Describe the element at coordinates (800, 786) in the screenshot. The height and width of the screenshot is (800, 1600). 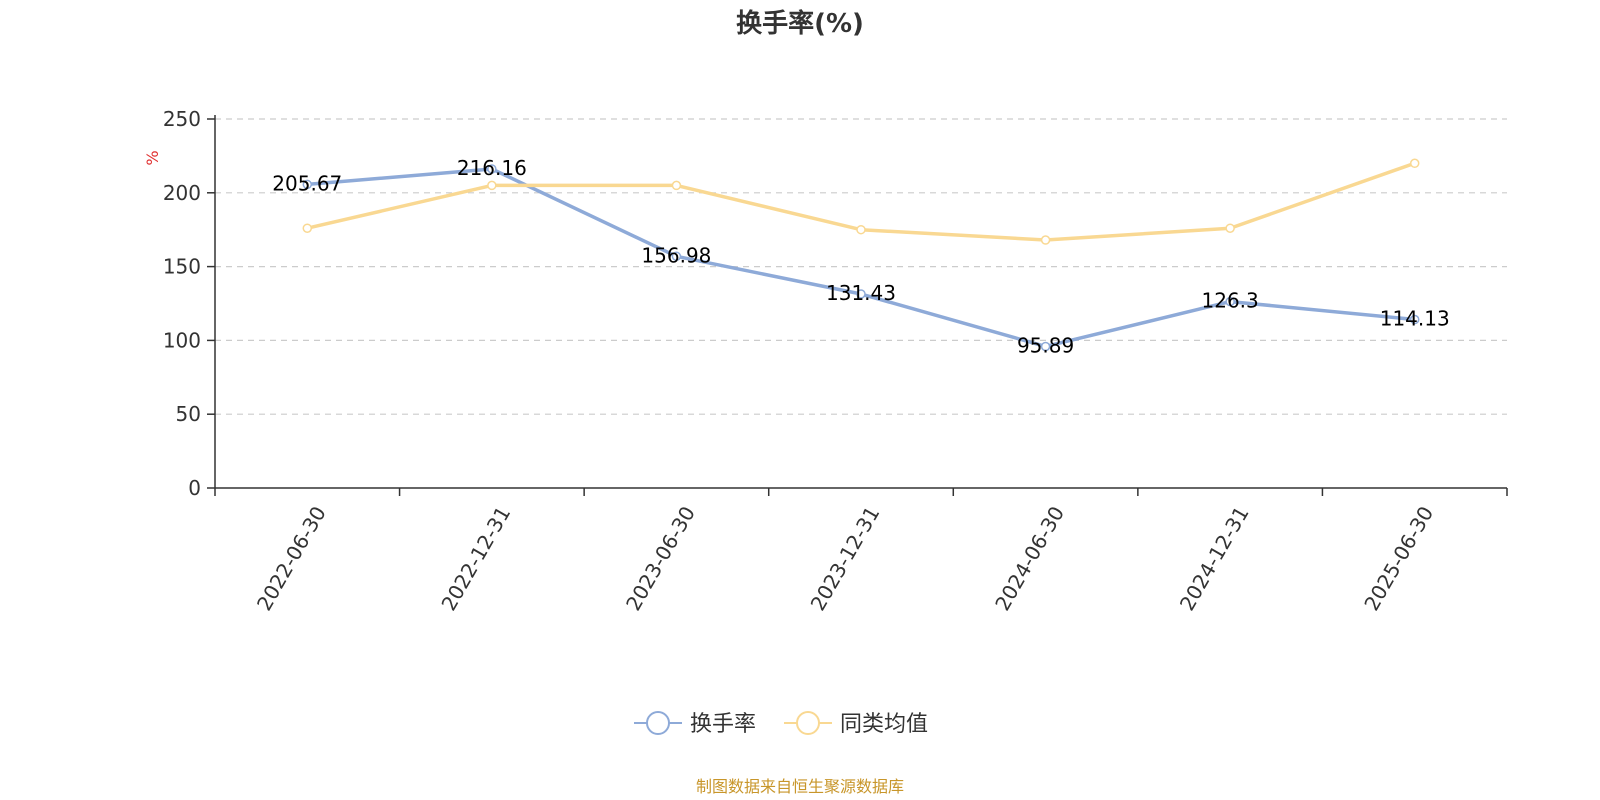
I see `source-note: 制图数据来自恒生聚源数据库` at that location.